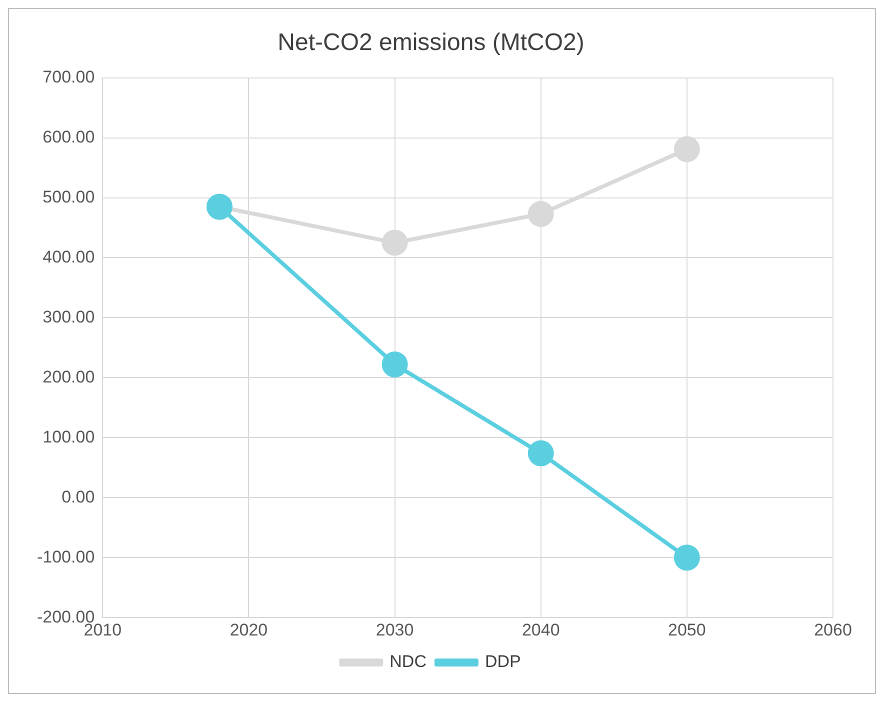 The image size is (884, 704). Describe the element at coordinates (502, 662) in the screenshot. I see `legend-label: DDP` at that location.